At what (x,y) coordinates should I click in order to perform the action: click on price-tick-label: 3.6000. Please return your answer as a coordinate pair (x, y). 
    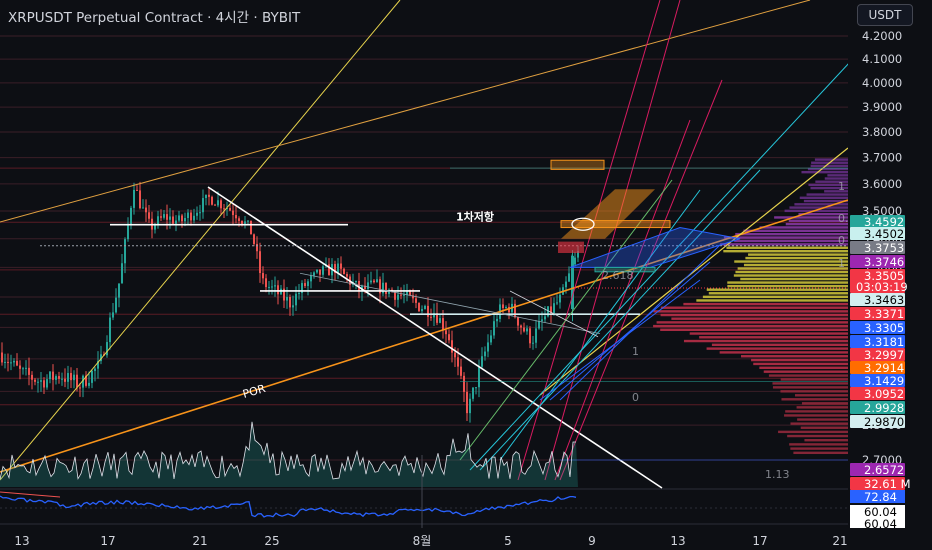
    Looking at the image, I should click on (882, 184).